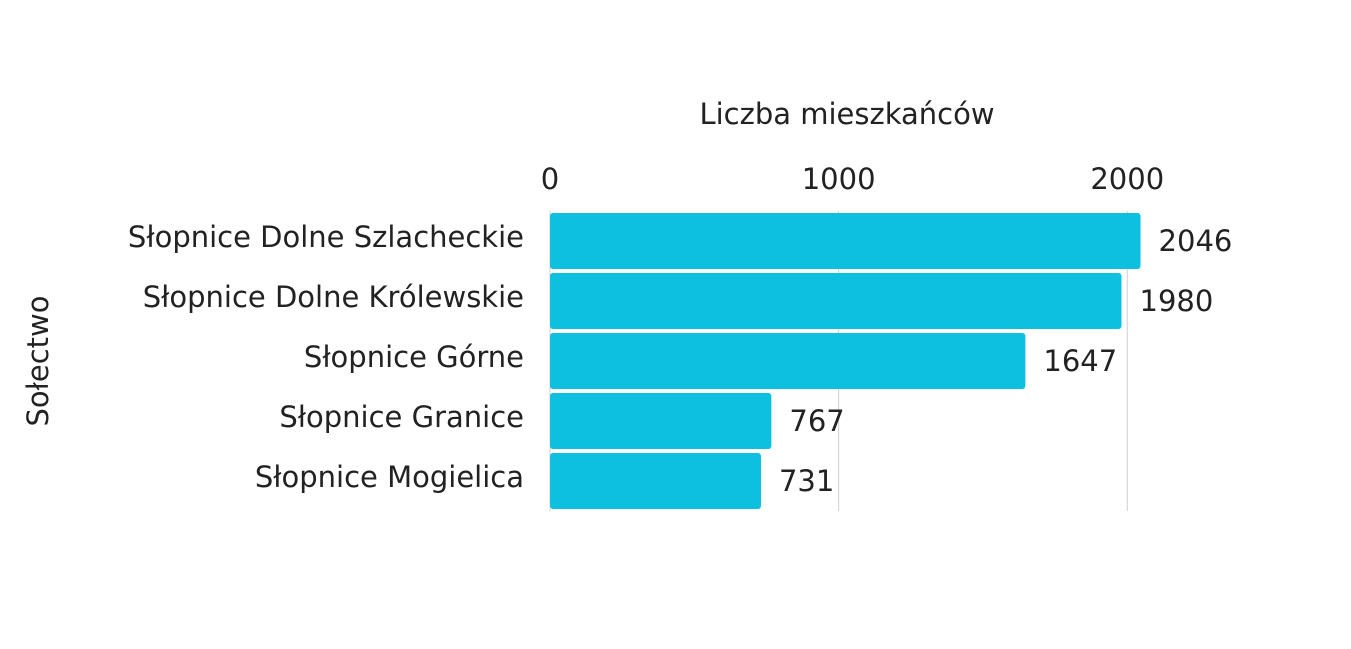  Describe the element at coordinates (550, 179) in the screenshot. I see `x-tick-label: 0` at that location.